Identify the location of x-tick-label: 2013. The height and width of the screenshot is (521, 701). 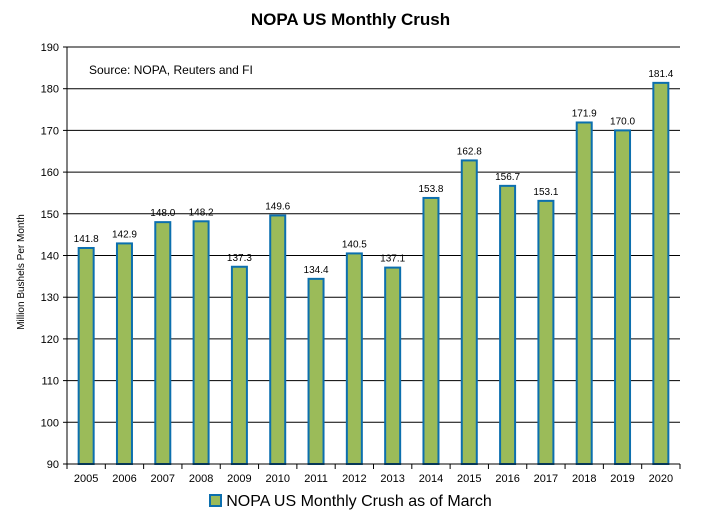
(392, 479).